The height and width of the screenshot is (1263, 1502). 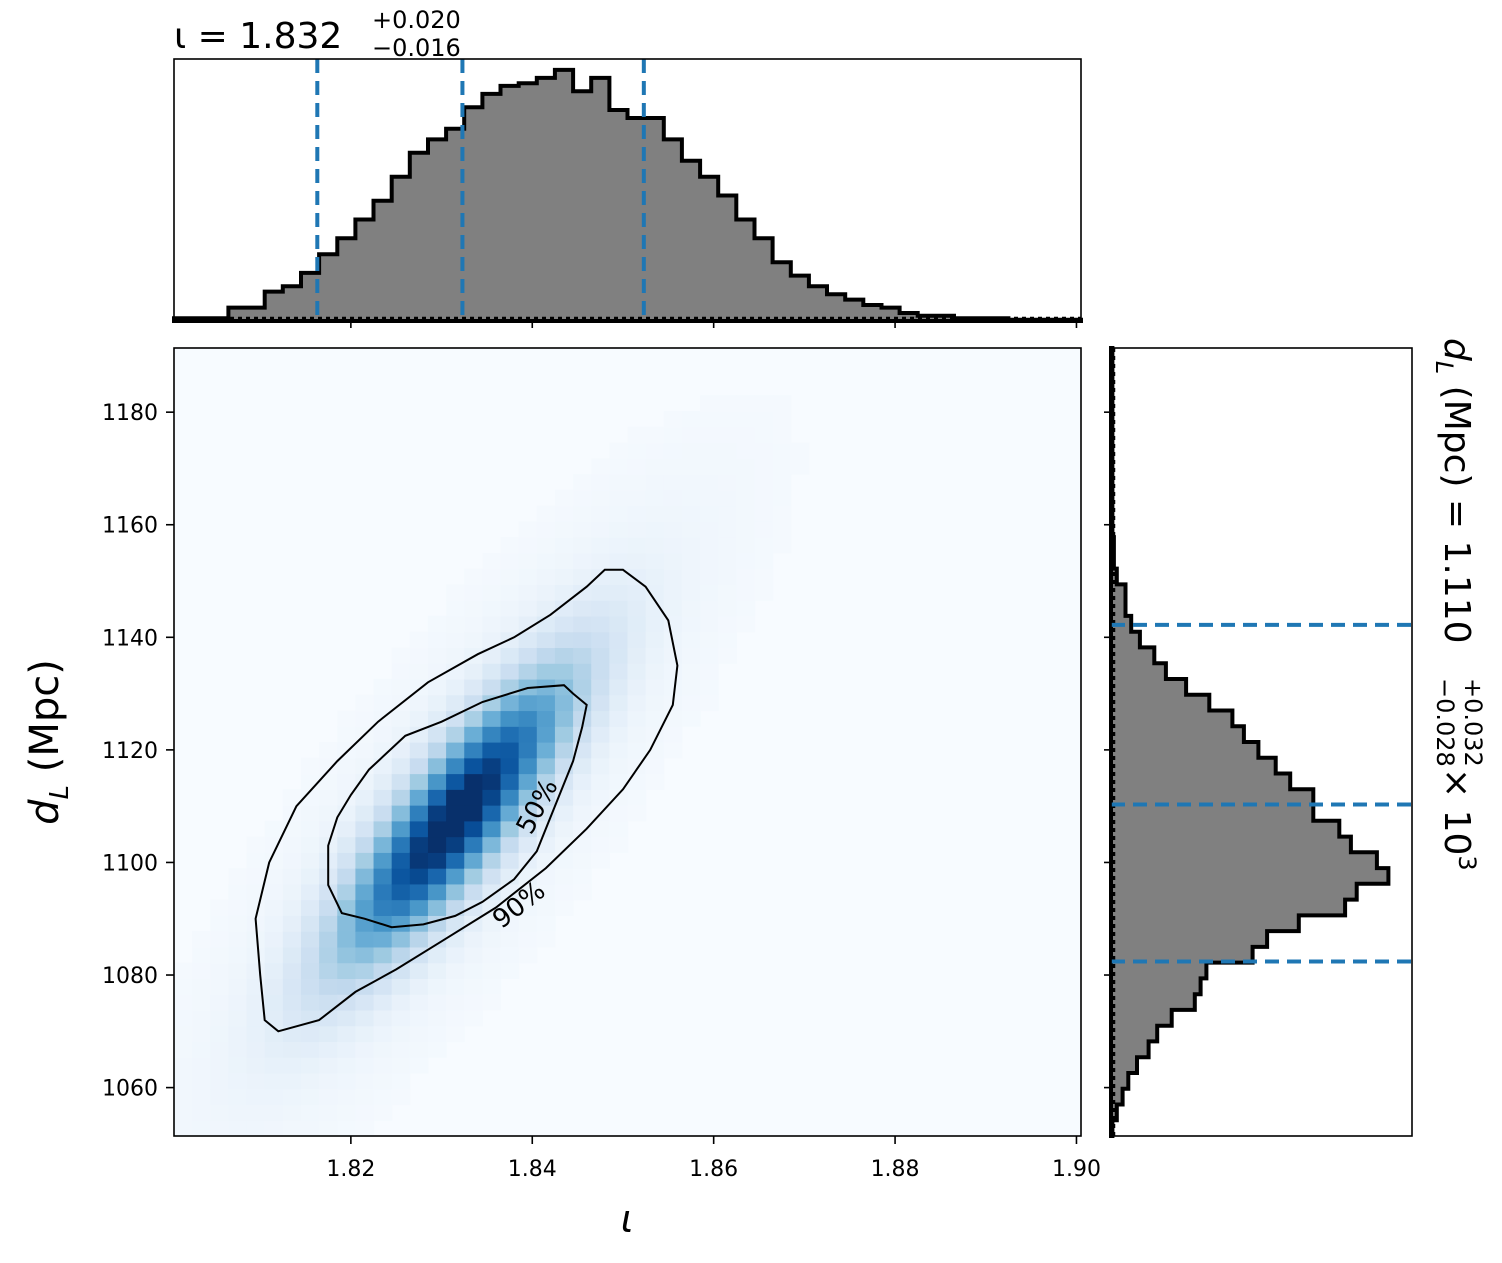 What do you see at coordinates (130, 751) in the screenshot?
I see `y-tick-label: 1120` at bounding box center [130, 751].